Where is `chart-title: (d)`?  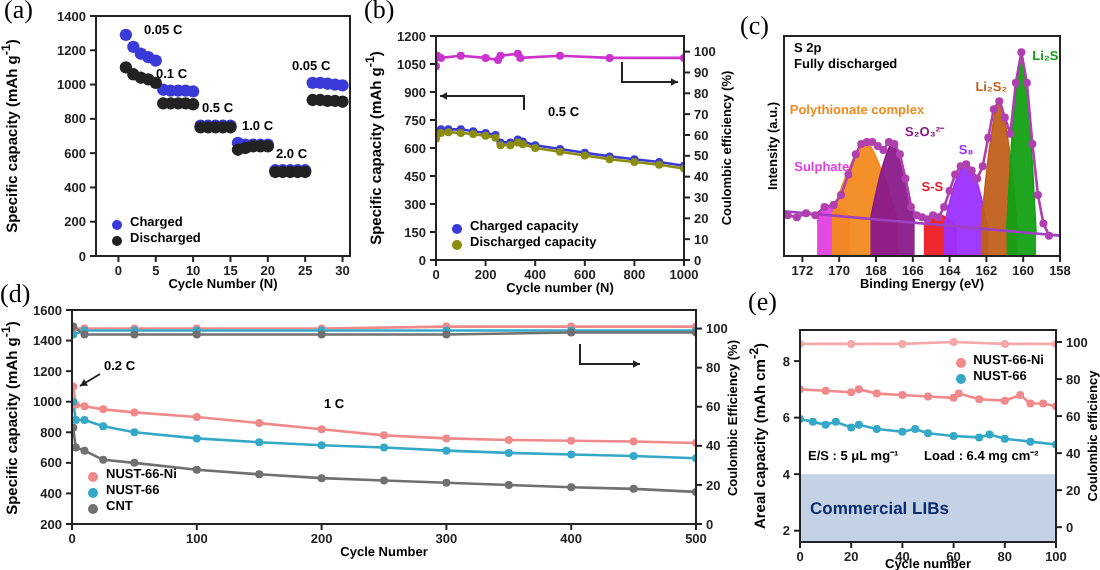
chart-title: (d) is located at coordinates (15, 294).